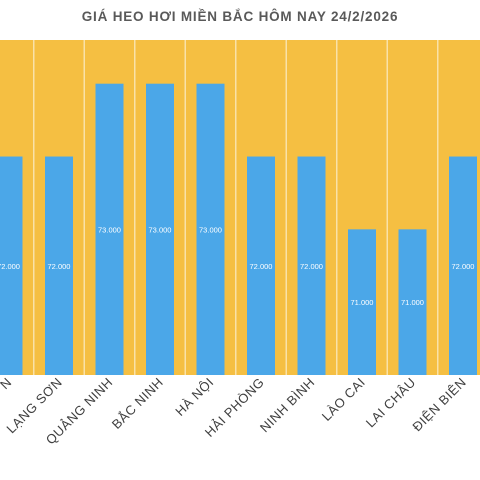 This screenshot has height=480, width=480. Describe the element at coordinates (137, 403) in the screenshot. I see `category-label: BẮC NINH` at that location.